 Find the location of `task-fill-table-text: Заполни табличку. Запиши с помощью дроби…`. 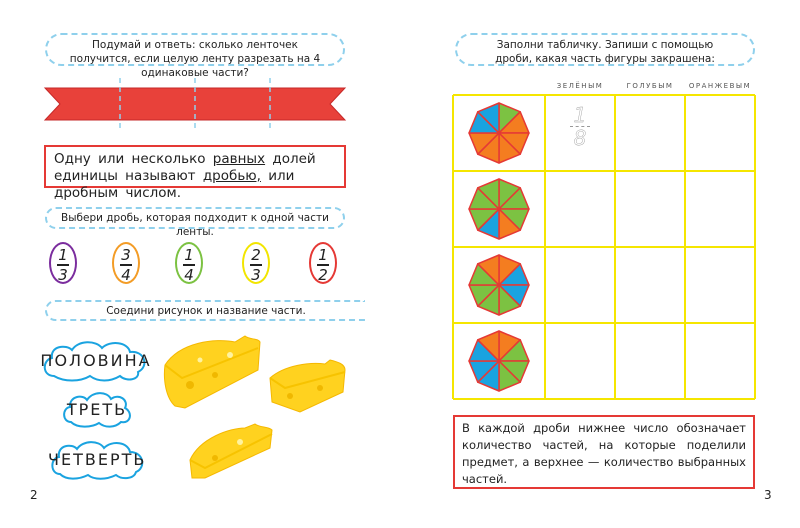

task-fill-table-text: Заполни табличку. Запиши с помощью дроби… is located at coordinates (605, 52).